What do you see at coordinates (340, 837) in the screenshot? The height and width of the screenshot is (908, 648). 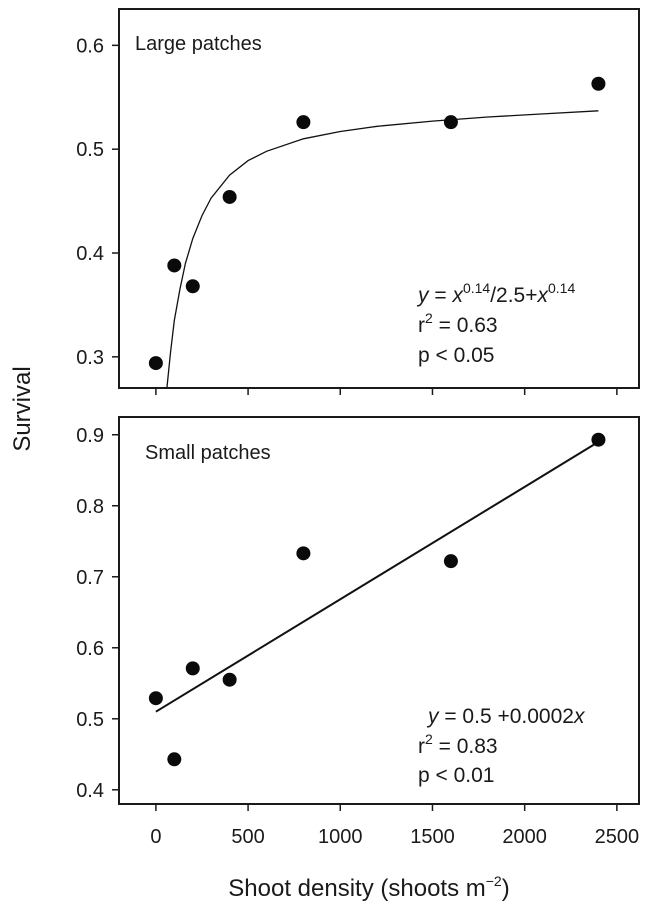 I see `x-tick-label: 1000` at bounding box center [340, 837].